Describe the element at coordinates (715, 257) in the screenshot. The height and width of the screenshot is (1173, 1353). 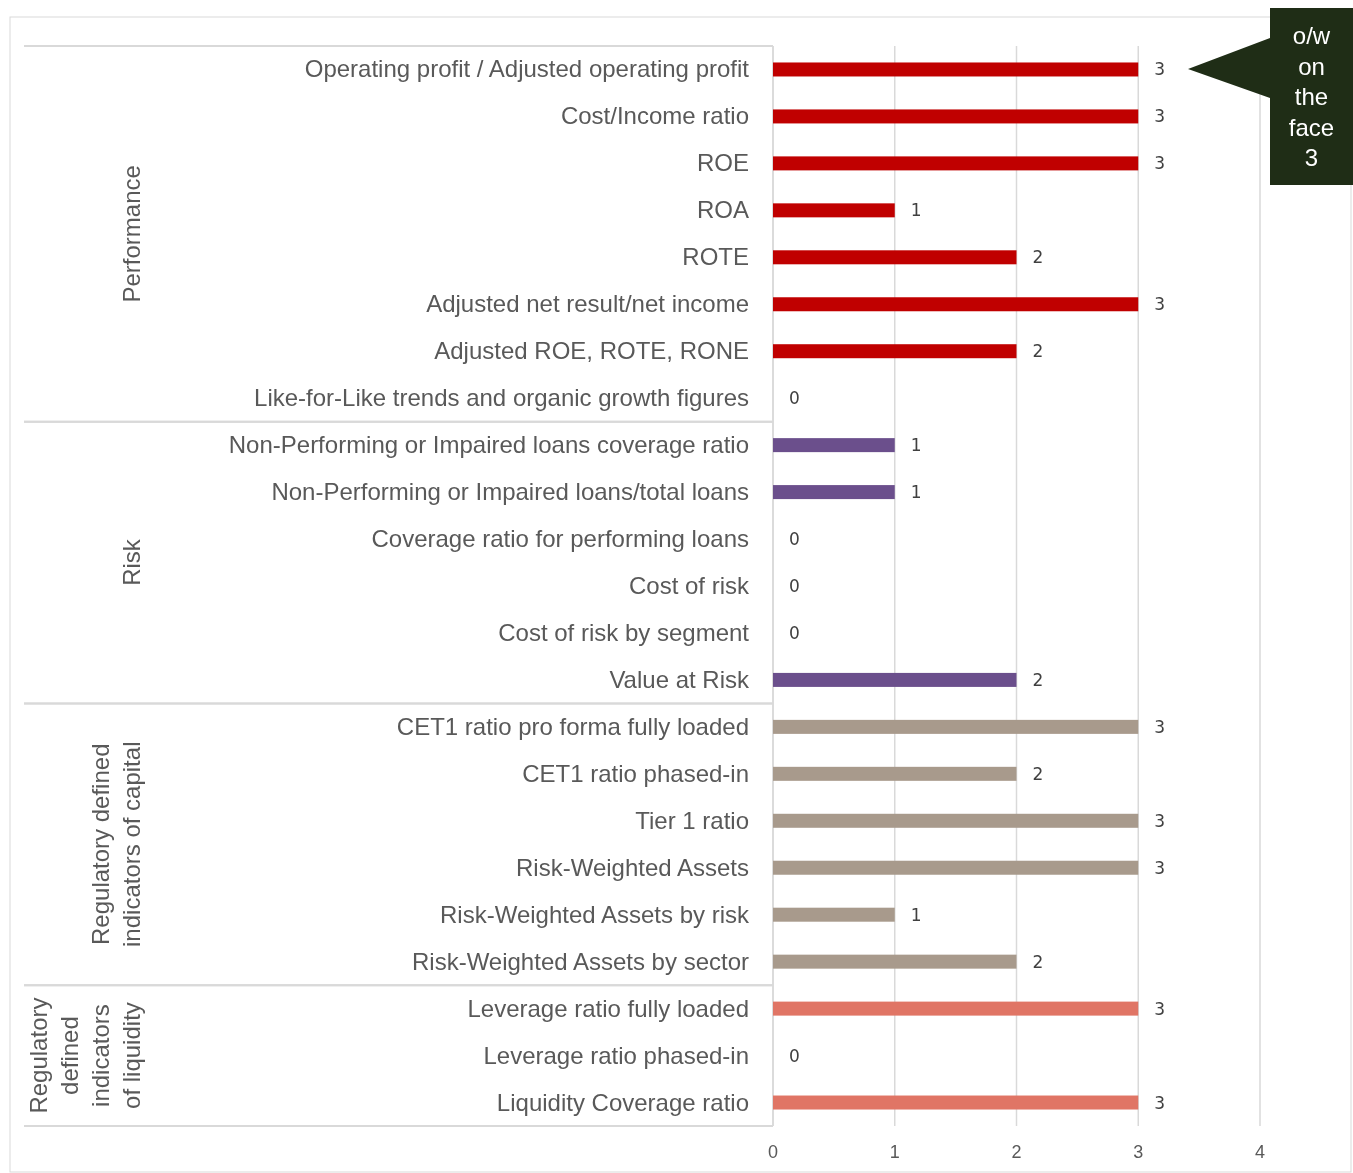
I see `y-tick-label: ROTE` at that location.